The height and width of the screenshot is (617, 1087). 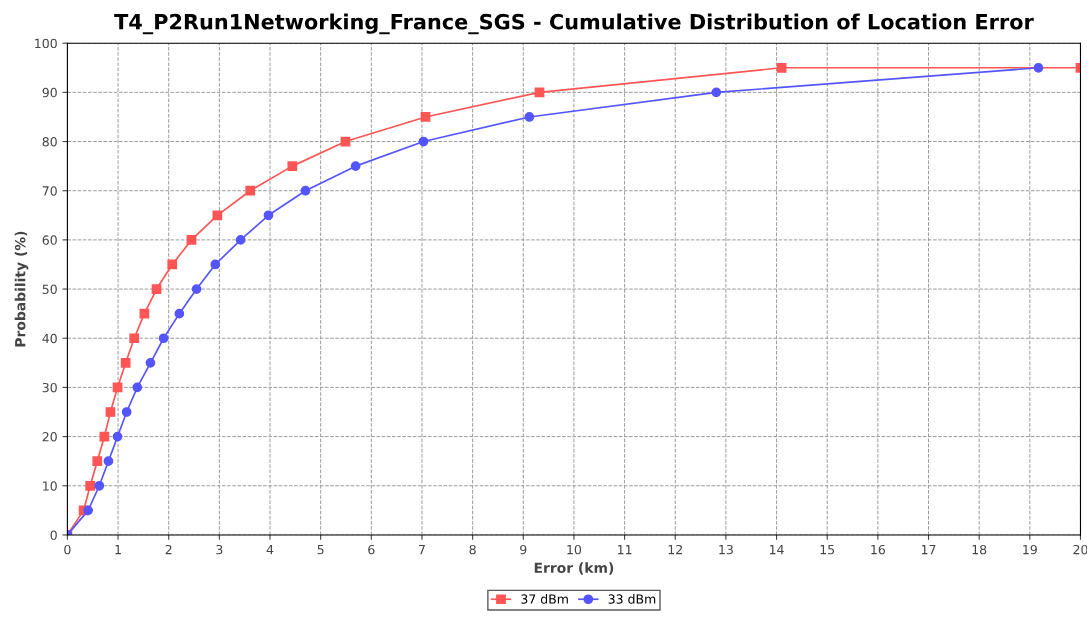 What do you see at coordinates (625, 550) in the screenshot?
I see `x-tick-label: 11` at bounding box center [625, 550].